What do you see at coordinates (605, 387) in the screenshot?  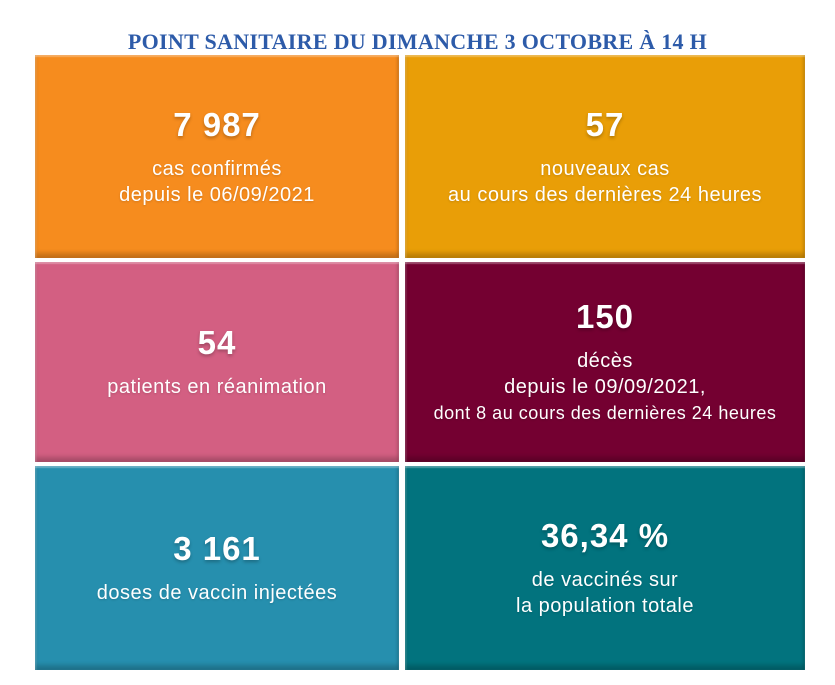 I see `stat-label-line: depuis le 09/09/2021,` at bounding box center [605, 387].